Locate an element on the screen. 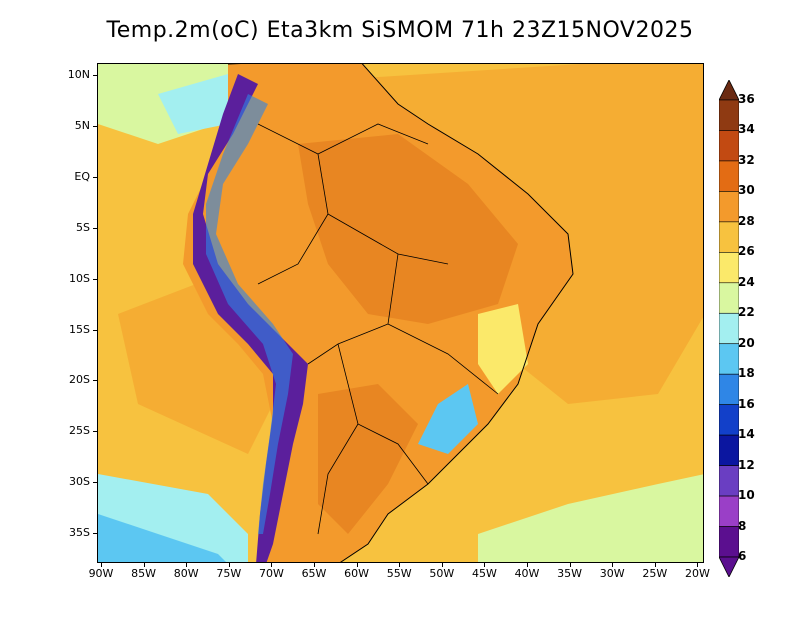 This screenshot has height=618, width=800. colorbar-label: 34 is located at coordinates (746, 129).